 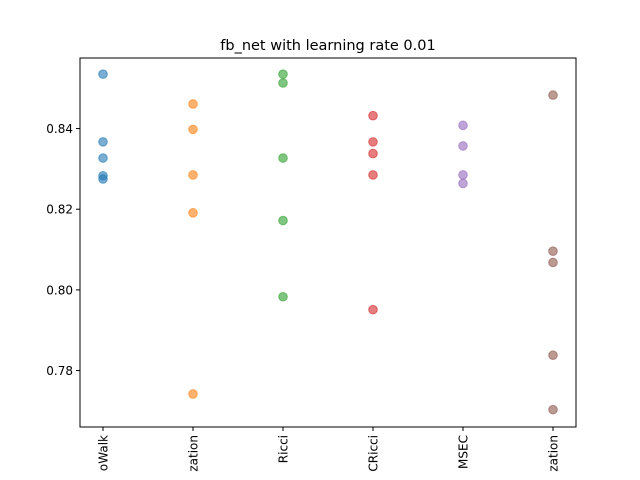 I want to click on x-tick-label: MSEC, so click(x=464, y=452).